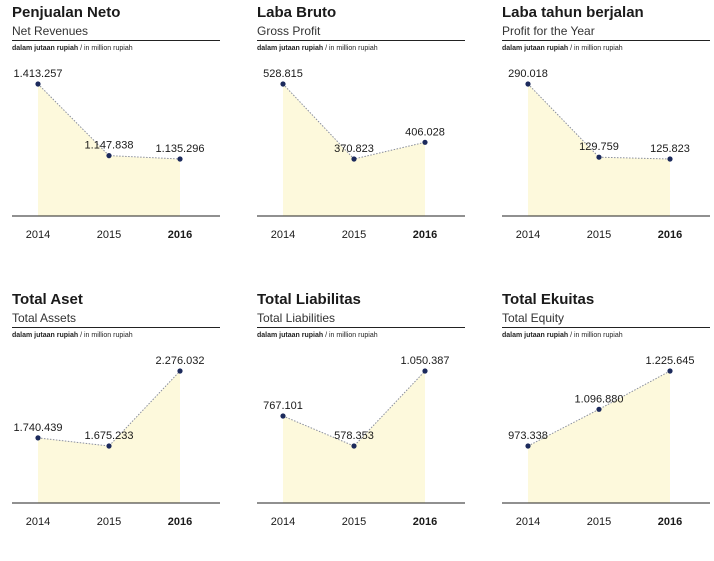  I want to click on area-chart-svg: 973.338 1.096.880 1.225.645 2014 2015 2016, so click(606, 441).